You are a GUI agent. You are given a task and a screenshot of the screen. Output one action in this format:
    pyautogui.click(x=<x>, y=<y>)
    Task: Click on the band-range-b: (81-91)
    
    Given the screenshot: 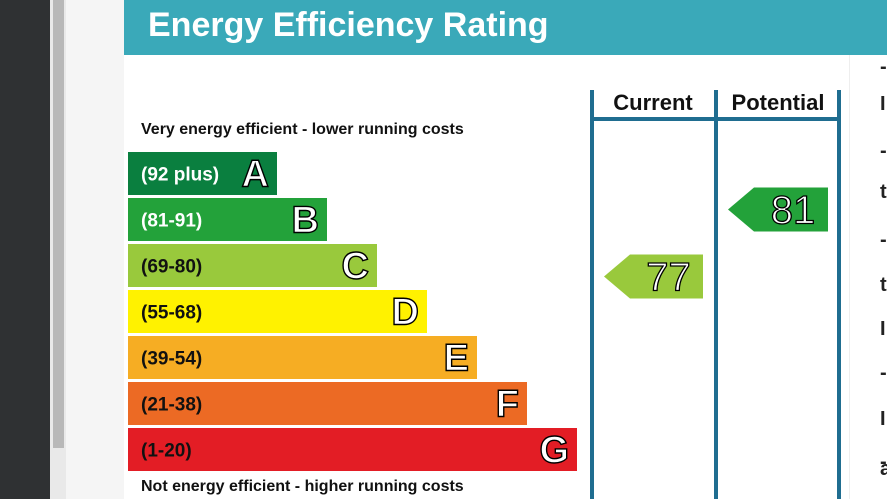 What is the action you would take?
    pyautogui.click(x=171, y=221)
    